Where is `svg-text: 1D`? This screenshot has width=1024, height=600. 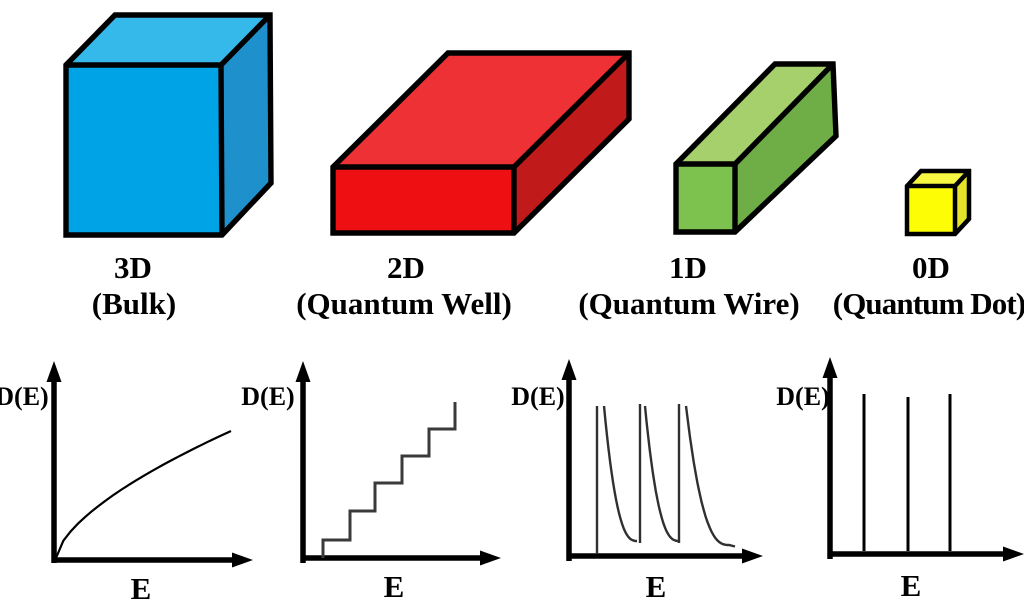
svg-text: 1D is located at coordinates (688, 267).